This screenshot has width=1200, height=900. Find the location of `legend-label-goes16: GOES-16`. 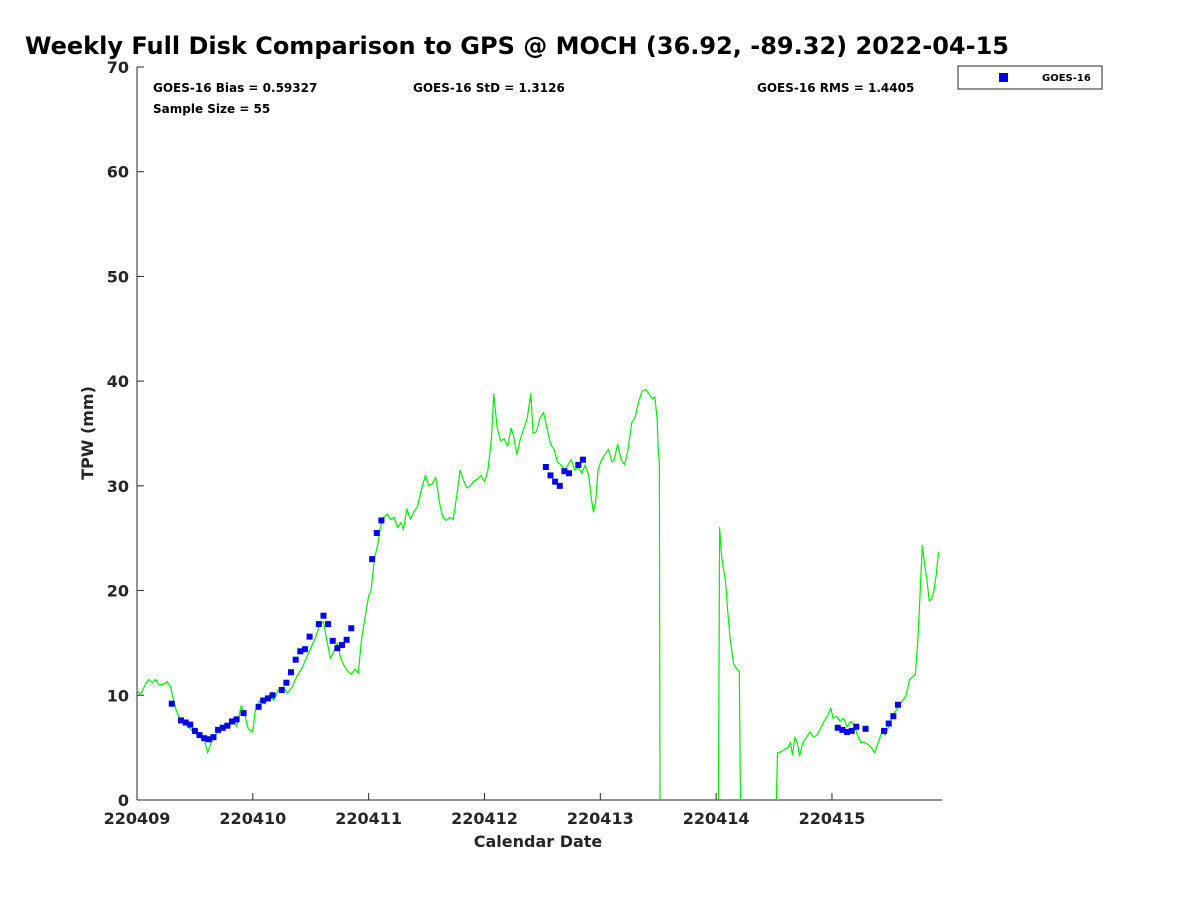

legend-label-goes16: GOES-16 is located at coordinates (1066, 78).